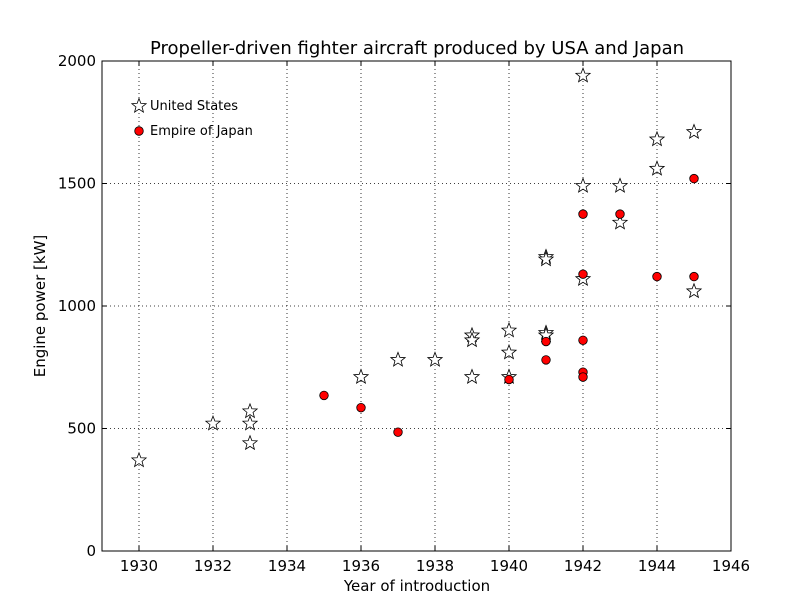 Image resolution: width=812 pixels, height=612 pixels. What do you see at coordinates (287, 566) in the screenshot?
I see `x-tick-label: 1934` at bounding box center [287, 566].